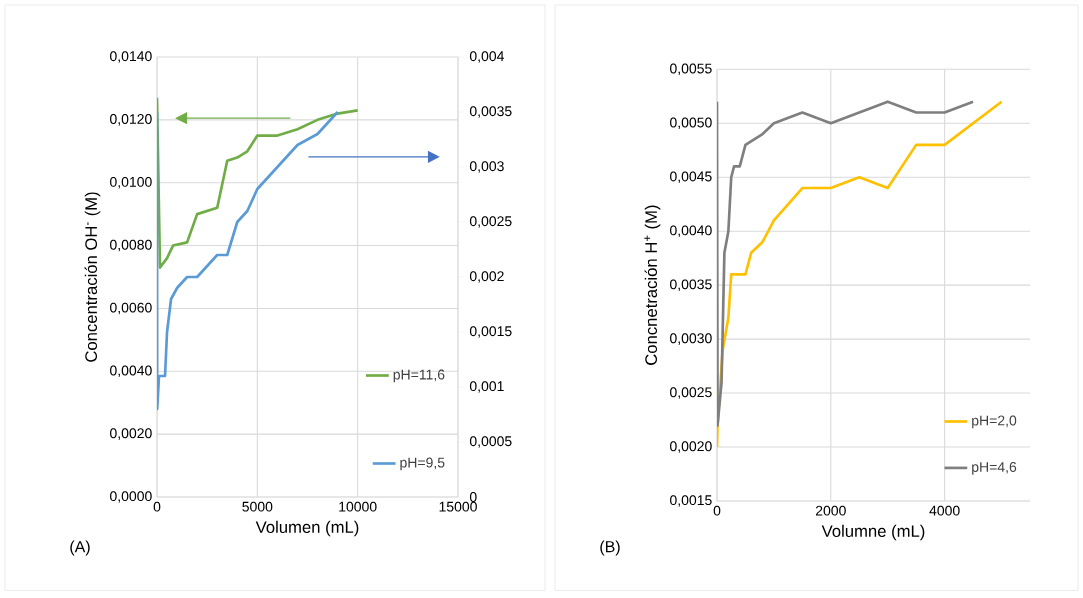  What do you see at coordinates (691, 339) in the screenshot?
I see `y-tick-label: 0,0030` at bounding box center [691, 339].